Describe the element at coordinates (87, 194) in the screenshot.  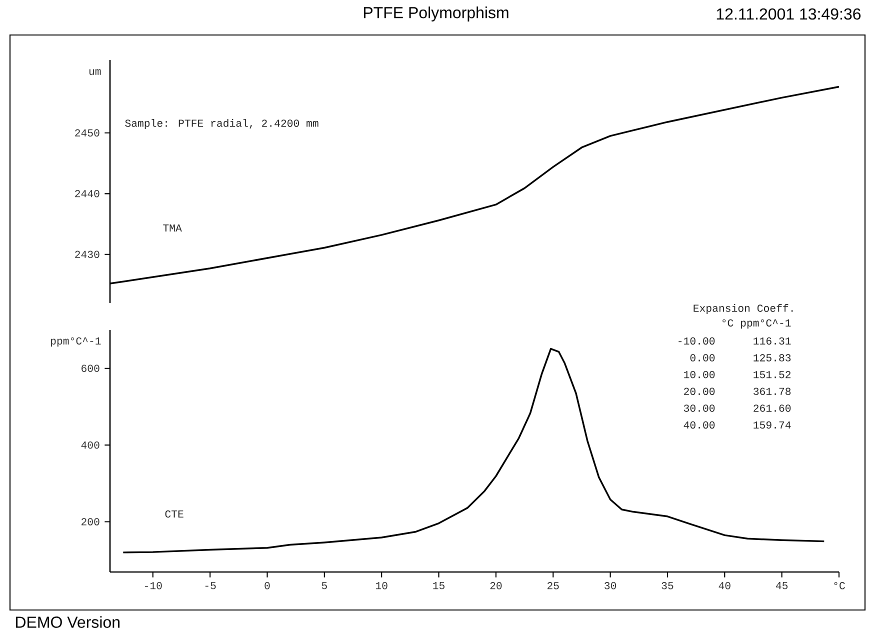
I see `y-tick-label: 2440` at that location.